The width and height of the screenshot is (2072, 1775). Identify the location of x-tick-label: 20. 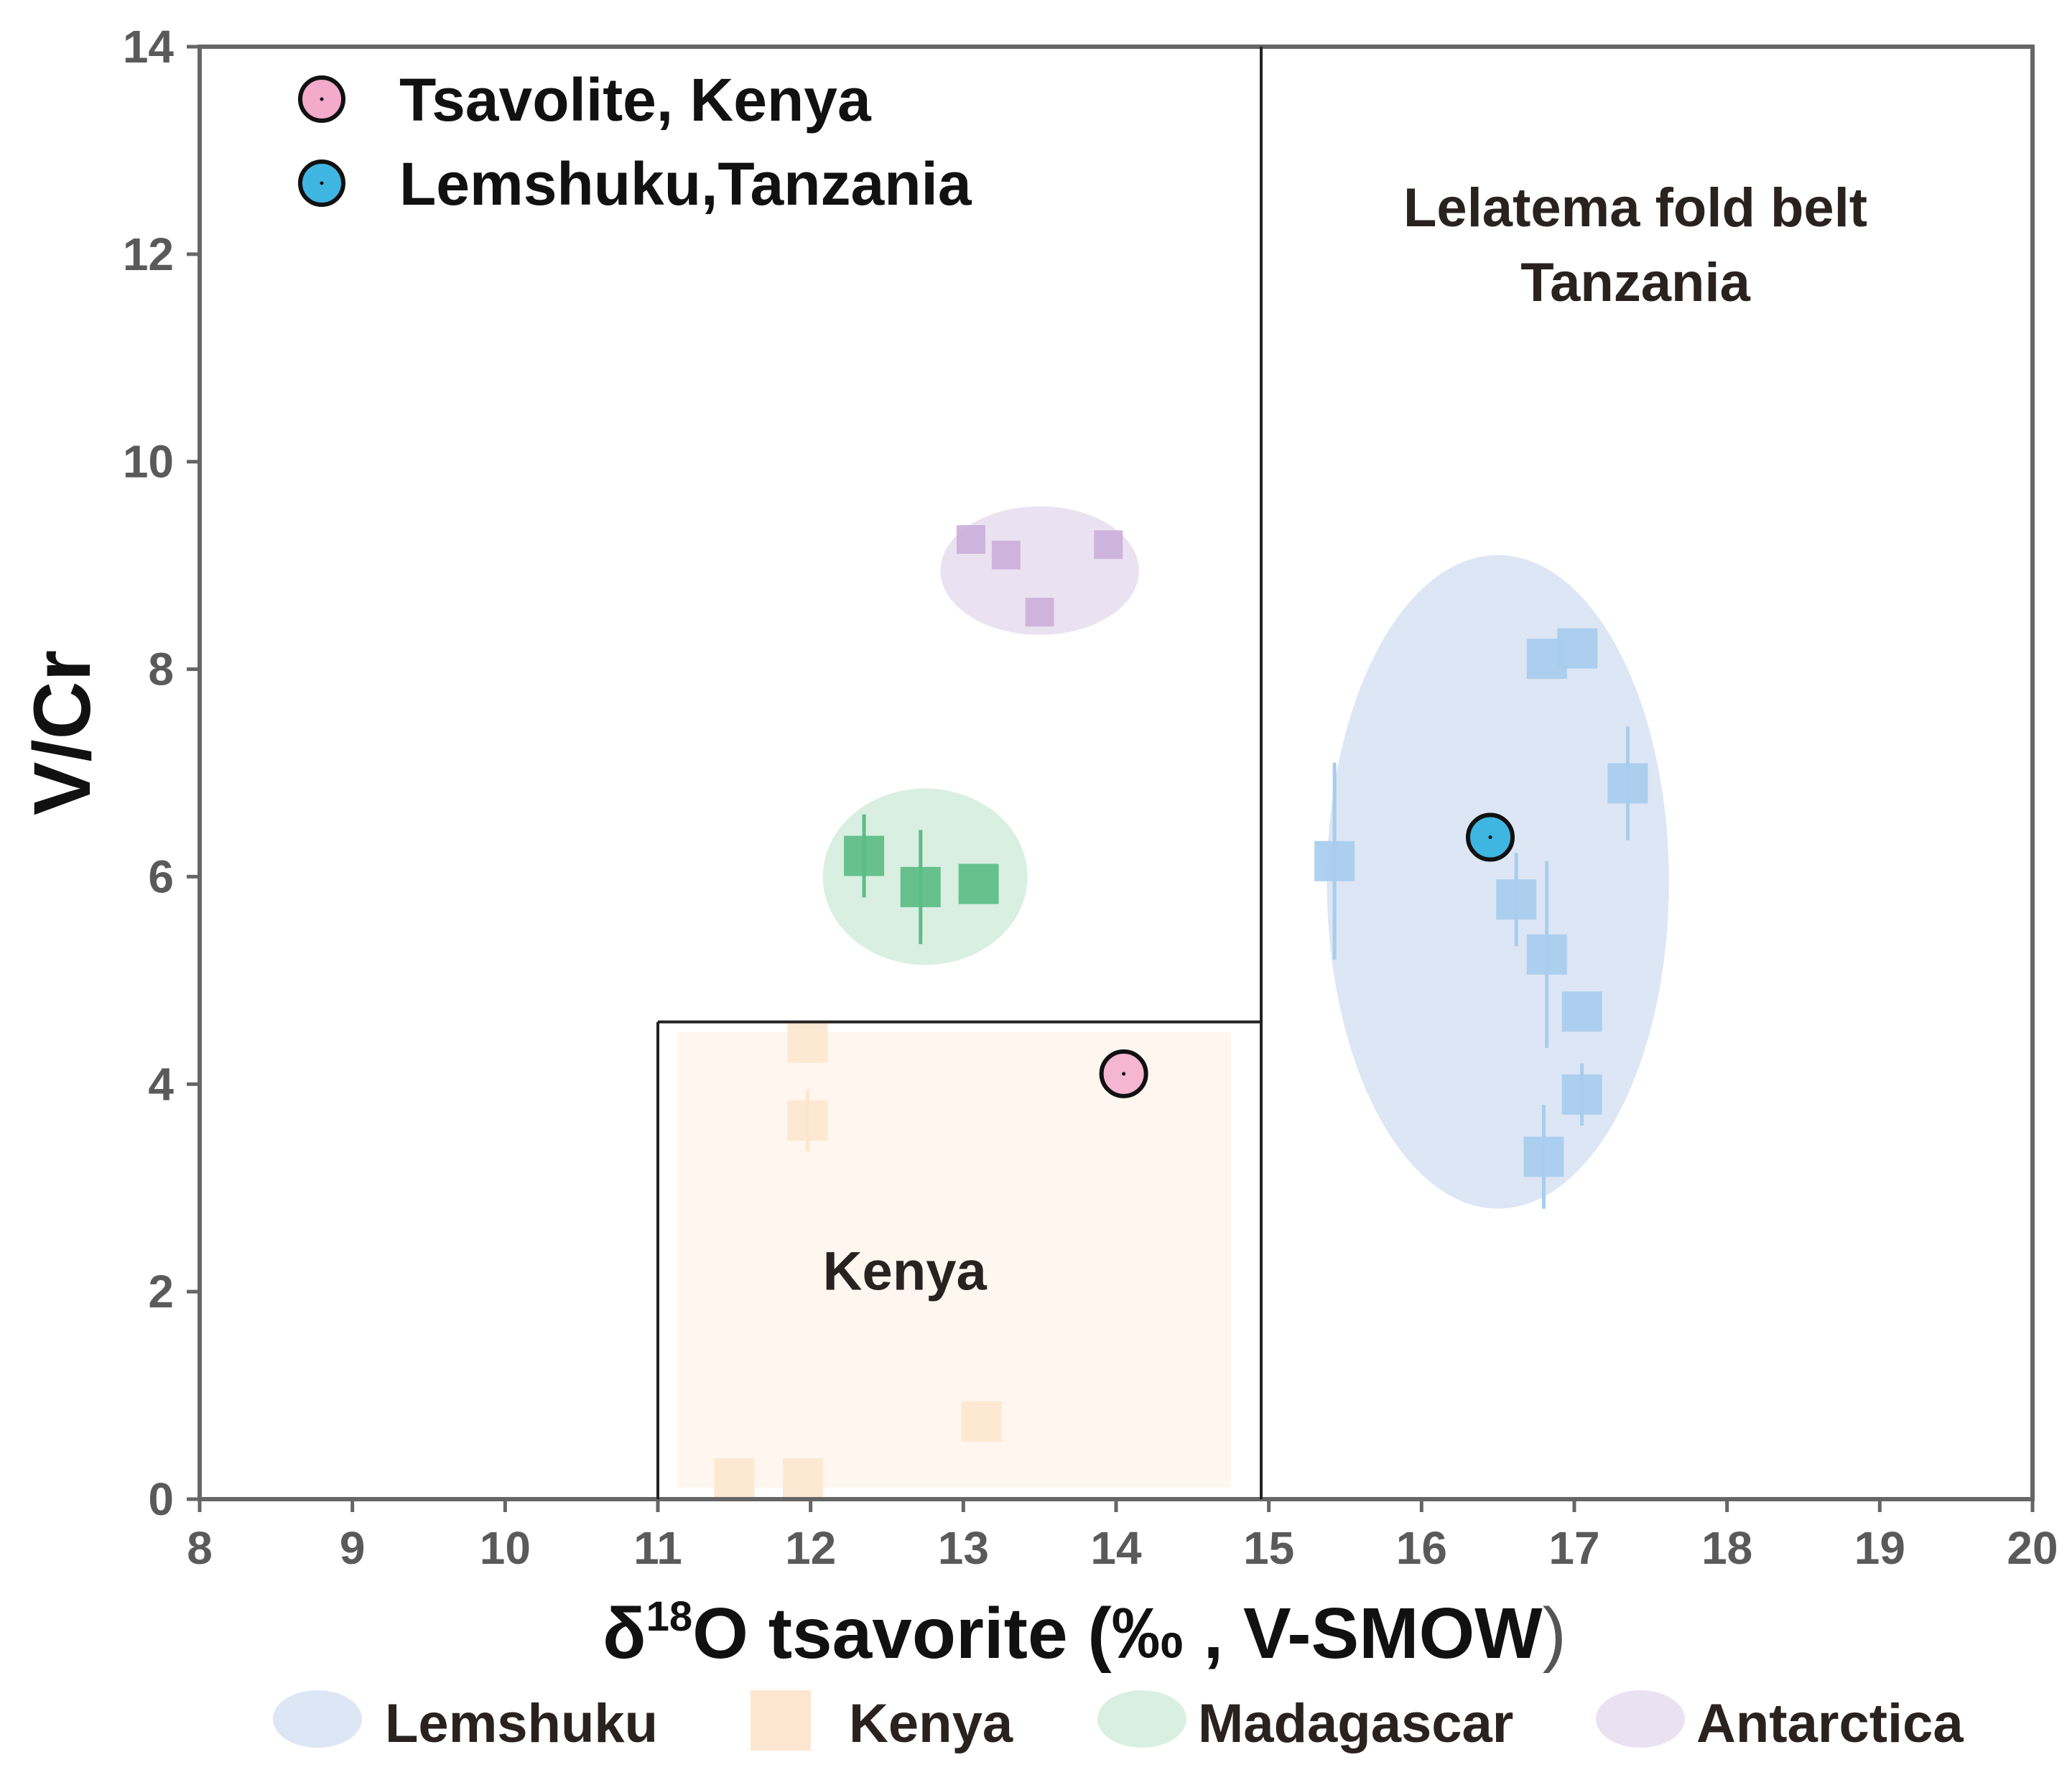
(2032, 1548).